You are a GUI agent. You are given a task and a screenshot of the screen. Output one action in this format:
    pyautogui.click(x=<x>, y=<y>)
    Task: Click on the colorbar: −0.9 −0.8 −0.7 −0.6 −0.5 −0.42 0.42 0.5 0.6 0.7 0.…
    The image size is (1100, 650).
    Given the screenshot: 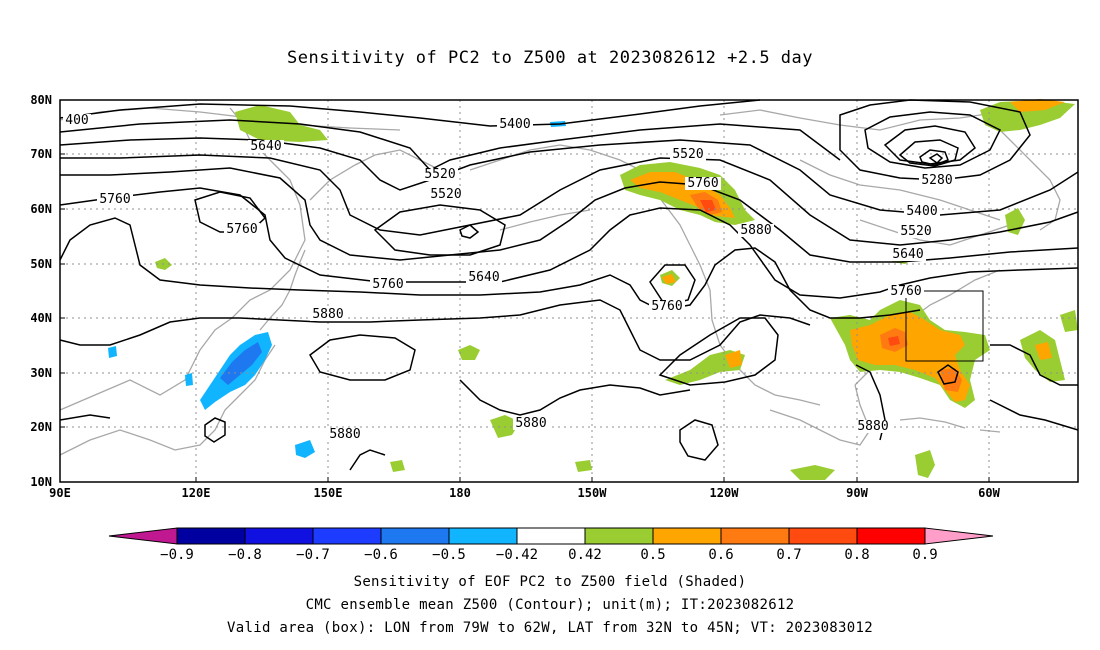 What is the action you would take?
    pyautogui.click(x=551, y=545)
    